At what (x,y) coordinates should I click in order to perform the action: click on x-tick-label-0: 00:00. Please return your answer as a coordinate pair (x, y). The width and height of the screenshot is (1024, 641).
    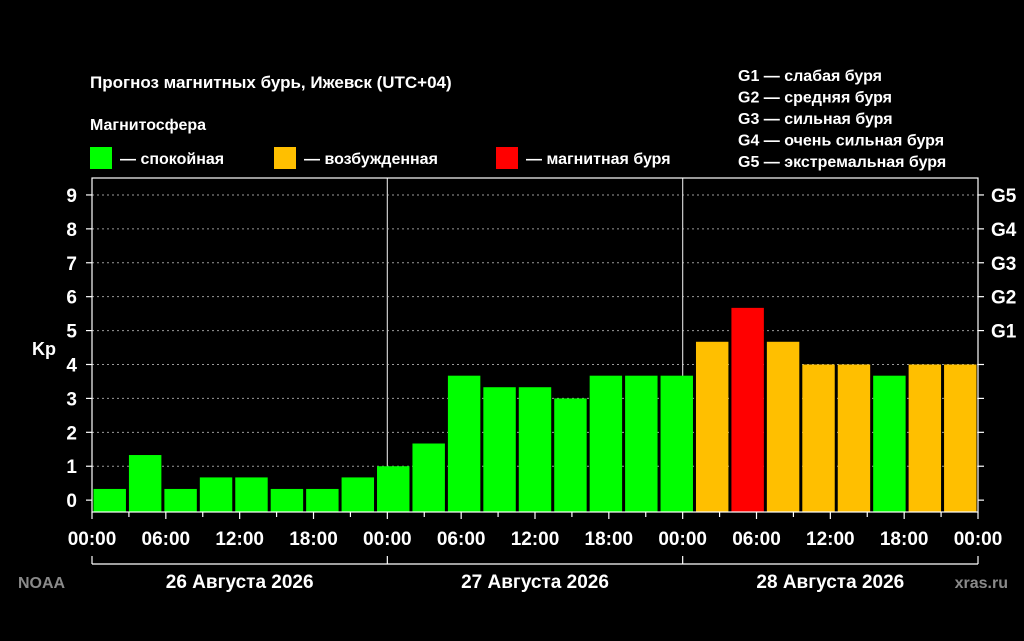
    Looking at the image, I should click on (92, 539).